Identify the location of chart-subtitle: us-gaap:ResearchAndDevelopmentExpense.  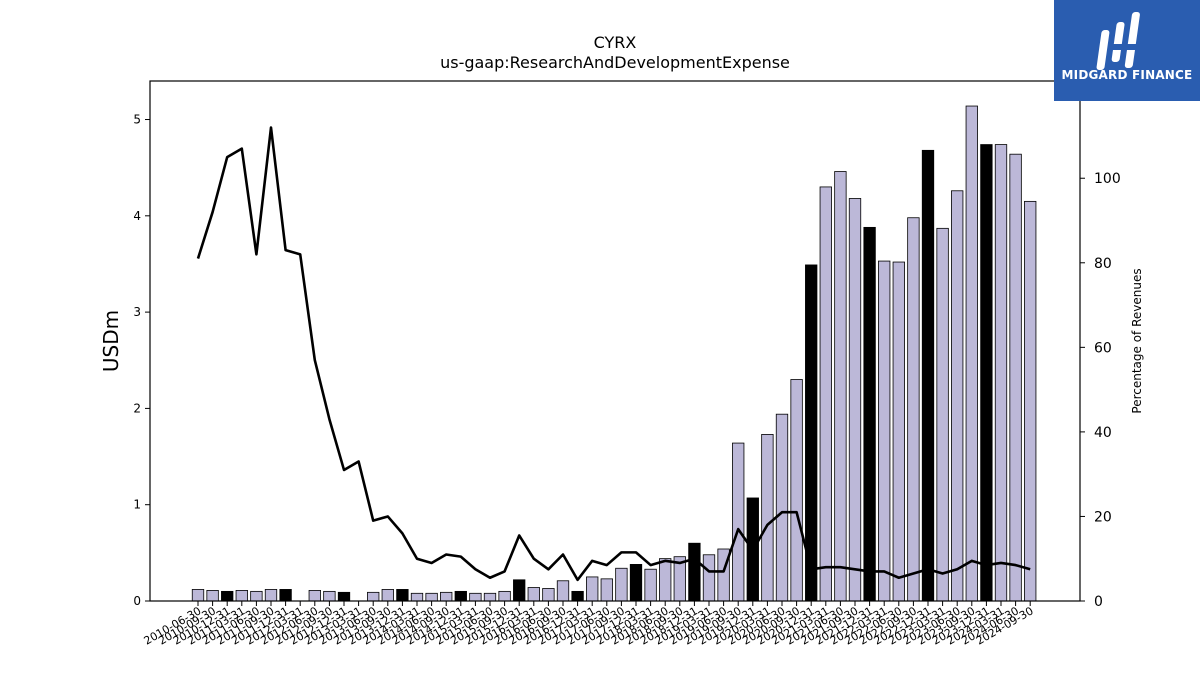
(615, 62).